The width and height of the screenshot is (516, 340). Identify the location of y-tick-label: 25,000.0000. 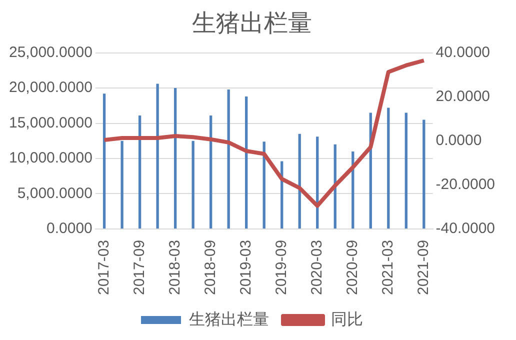
(50, 52).